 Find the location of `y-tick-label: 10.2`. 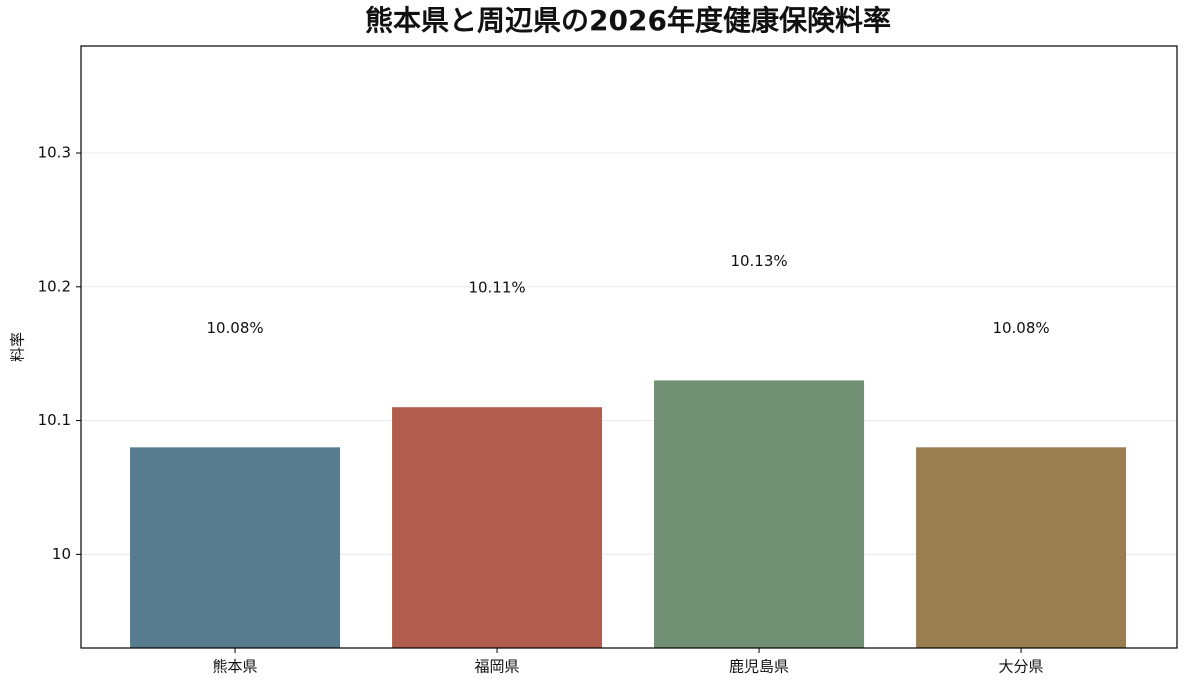

y-tick-label: 10.2 is located at coordinates (54, 286).